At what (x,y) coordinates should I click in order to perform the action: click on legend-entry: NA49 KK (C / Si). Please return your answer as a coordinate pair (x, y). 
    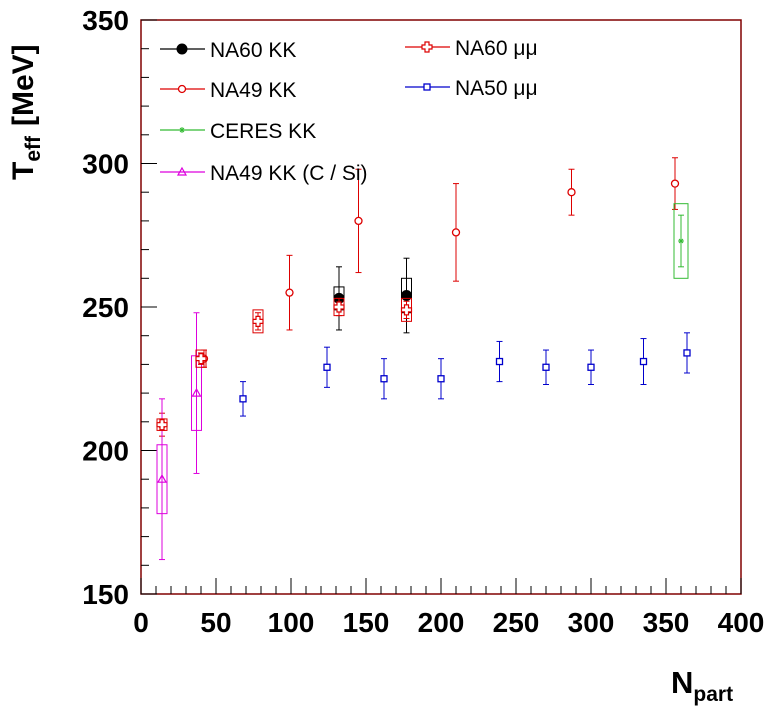
    Looking at the image, I should click on (264, 173).